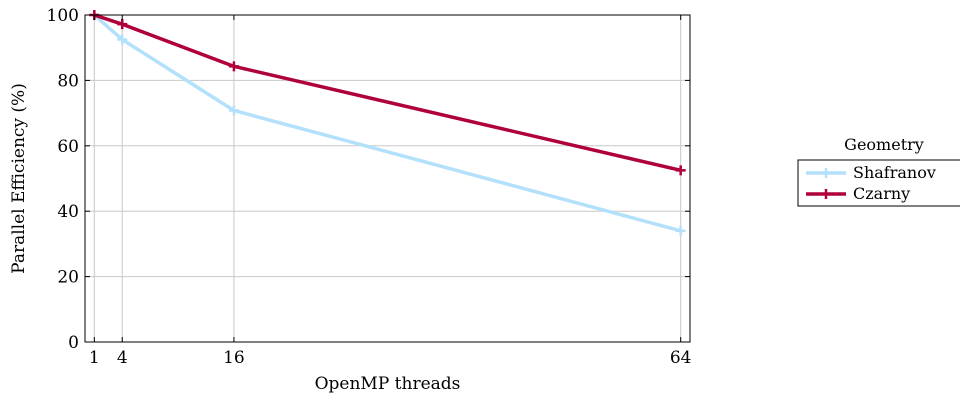 This screenshot has height=400, width=960. Describe the element at coordinates (68, 81) in the screenshot. I see `y-tick-label: 80` at that location.